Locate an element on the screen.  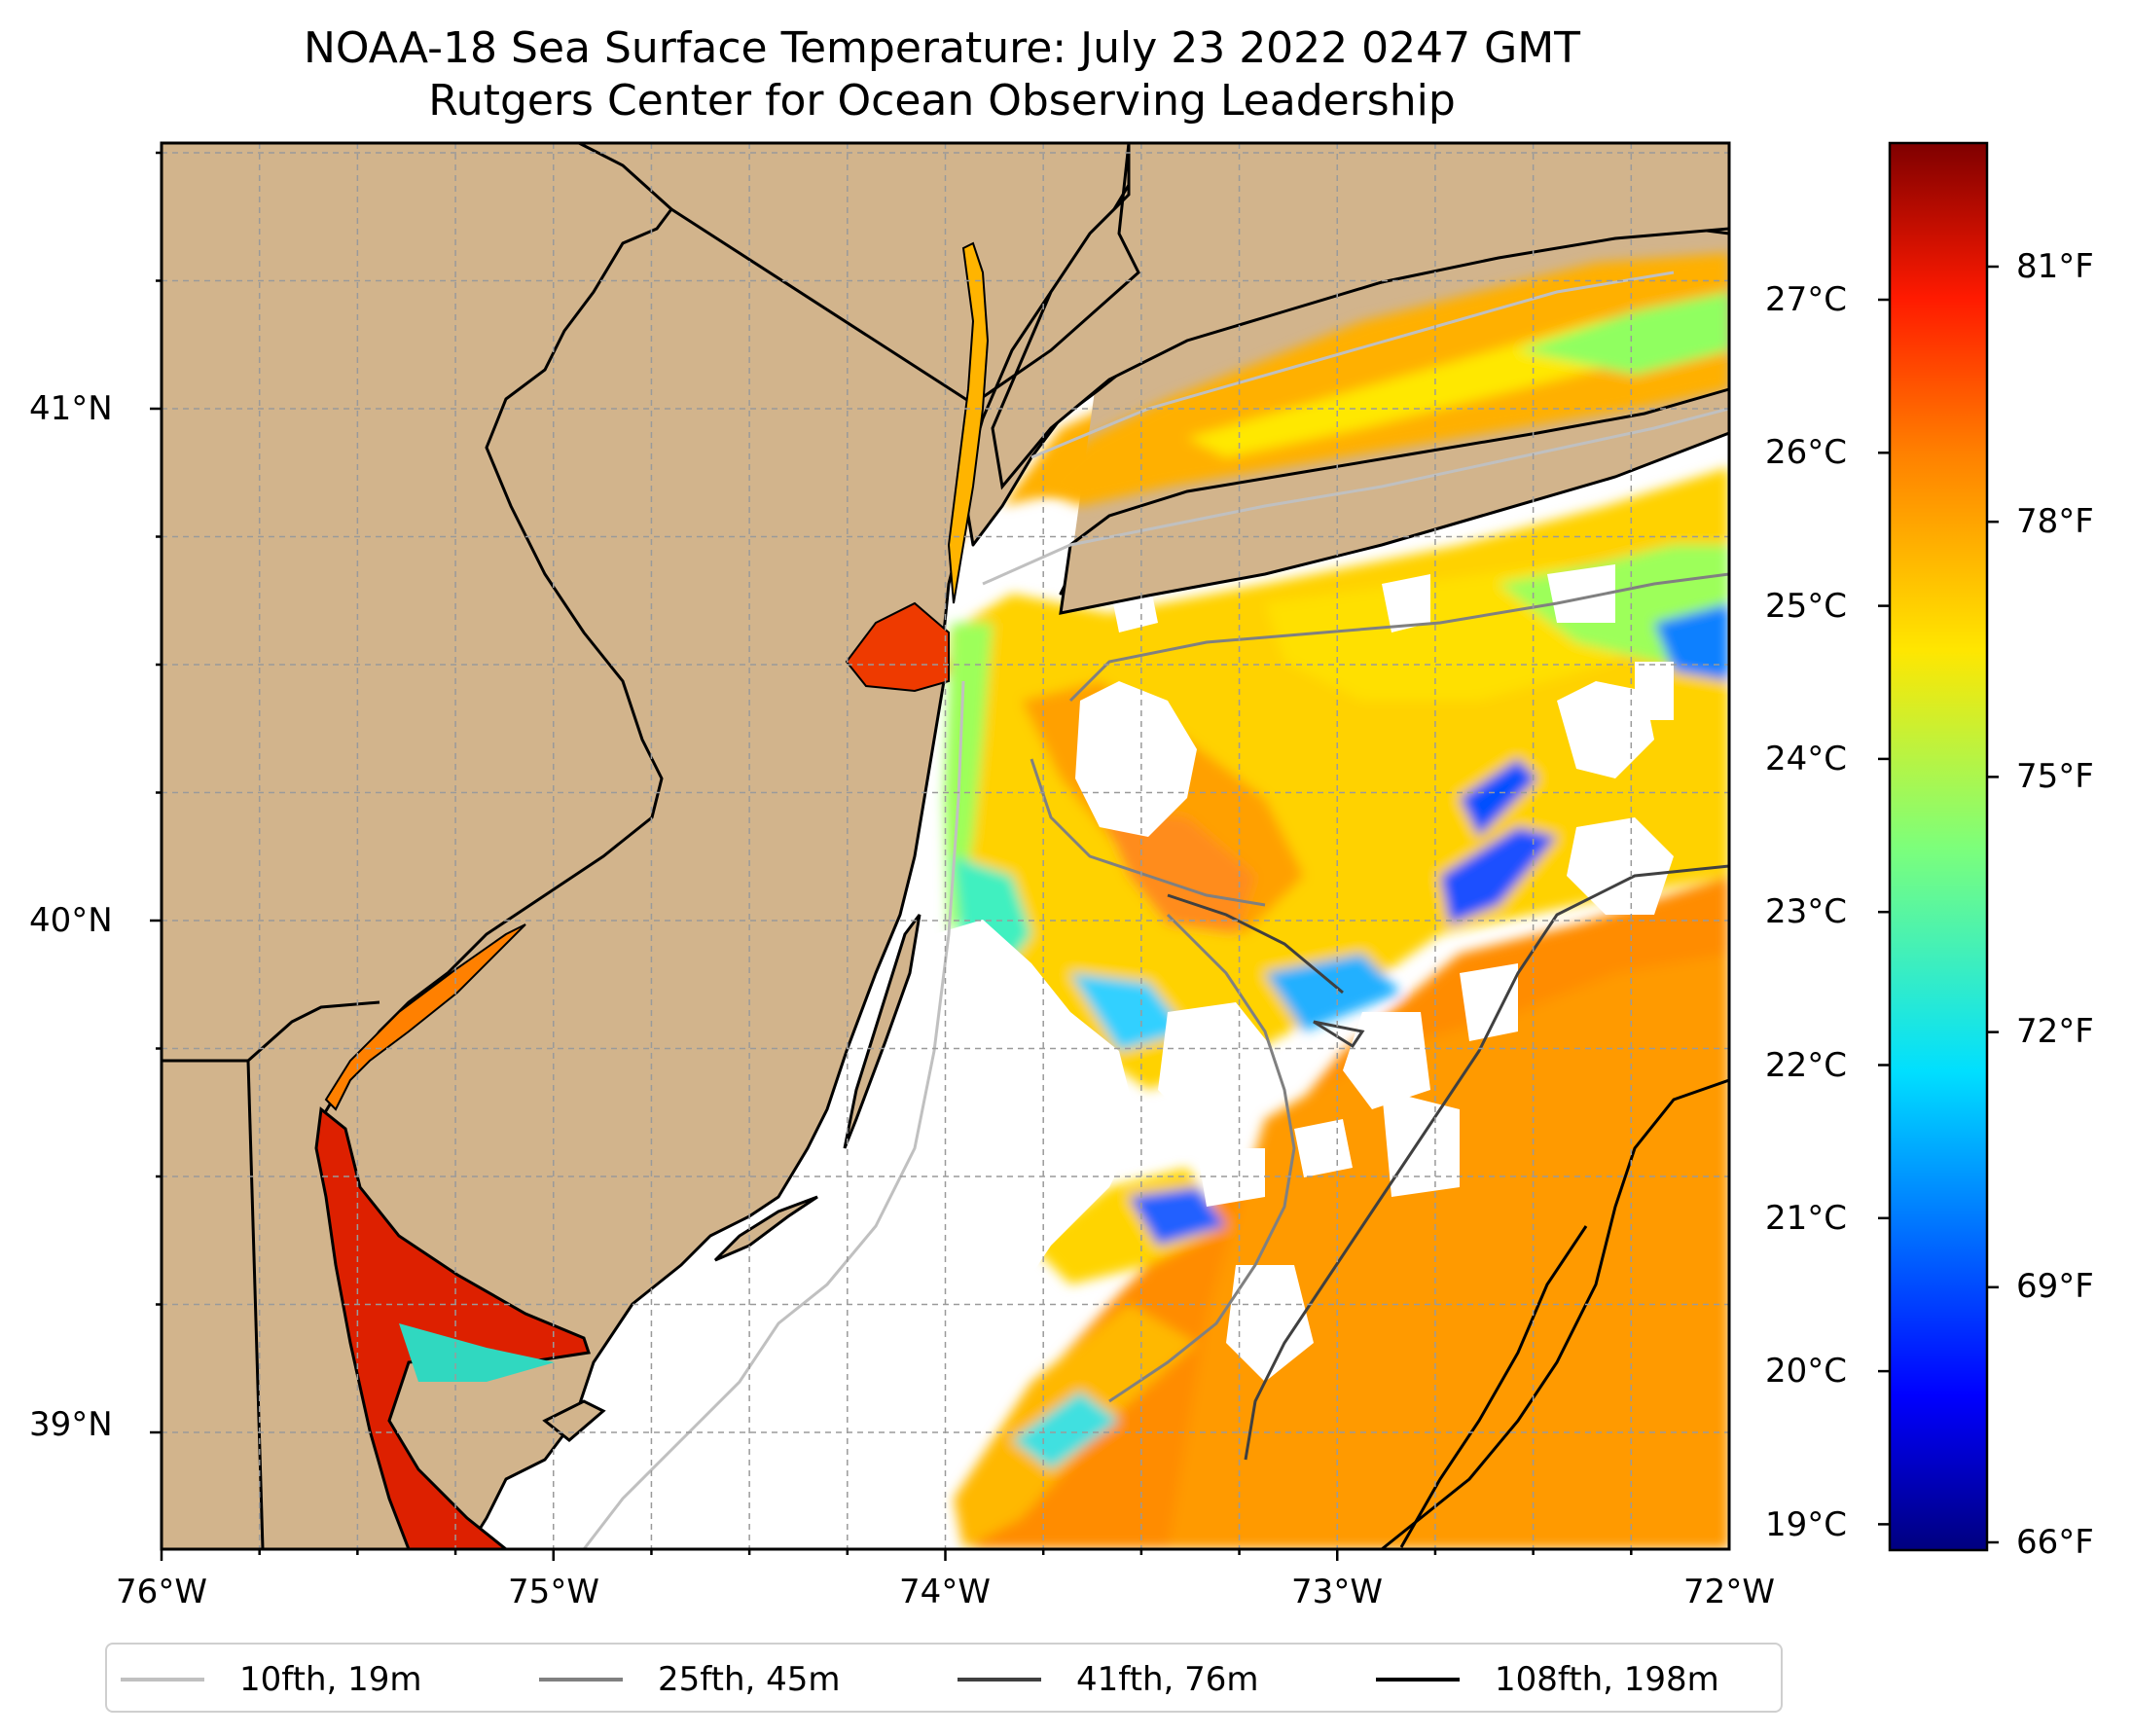
legend-label: 41fth, 76m is located at coordinates (1167, 1680).